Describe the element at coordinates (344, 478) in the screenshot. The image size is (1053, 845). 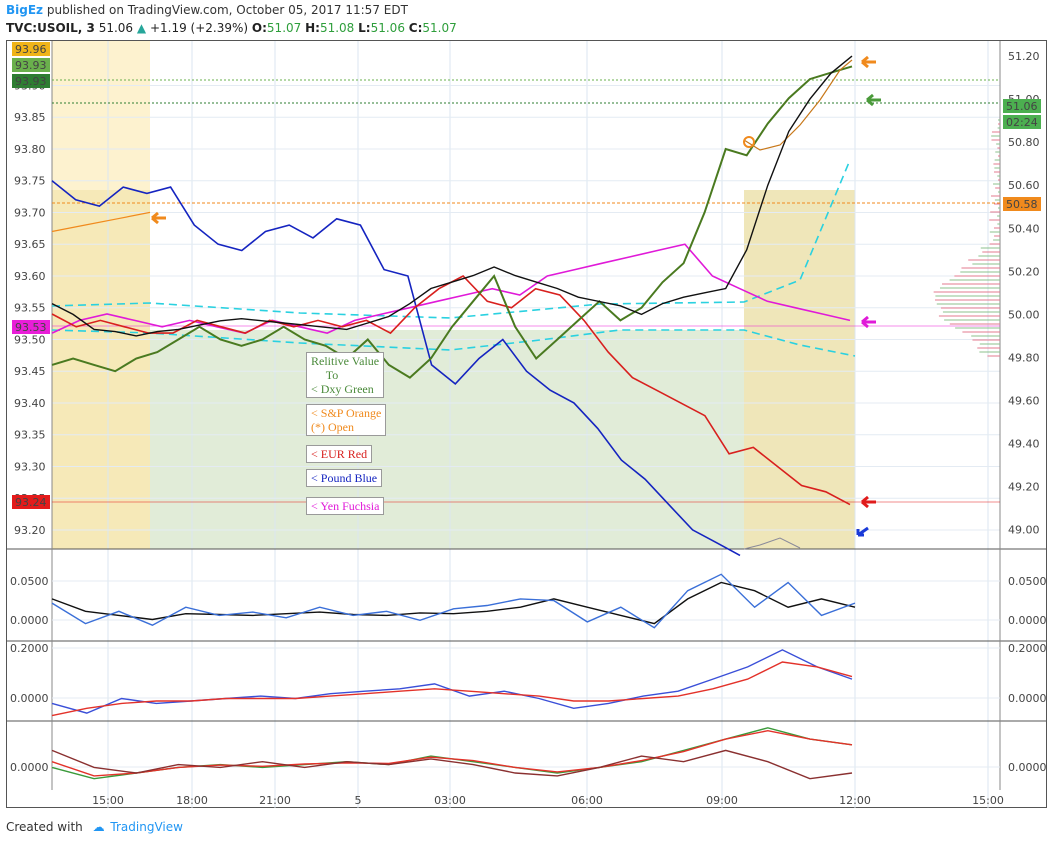
I see `legend-entry: < Pound Blue` at that location.